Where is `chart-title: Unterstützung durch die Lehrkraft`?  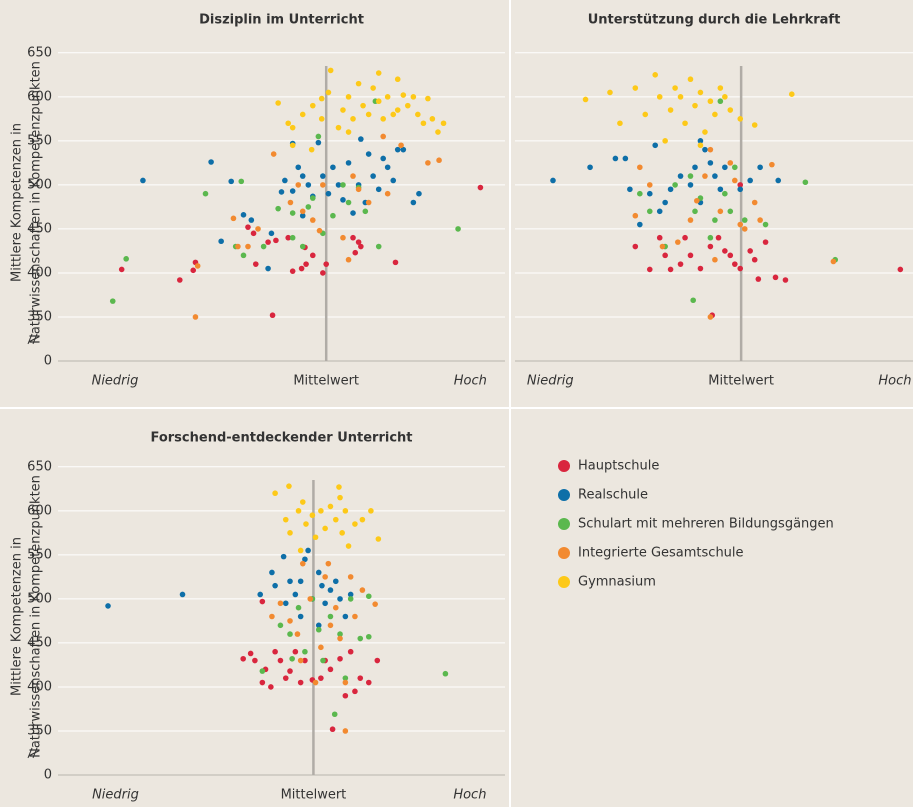 chart-title: Unterstützung durch die Lehrkraft is located at coordinates (714, 20).